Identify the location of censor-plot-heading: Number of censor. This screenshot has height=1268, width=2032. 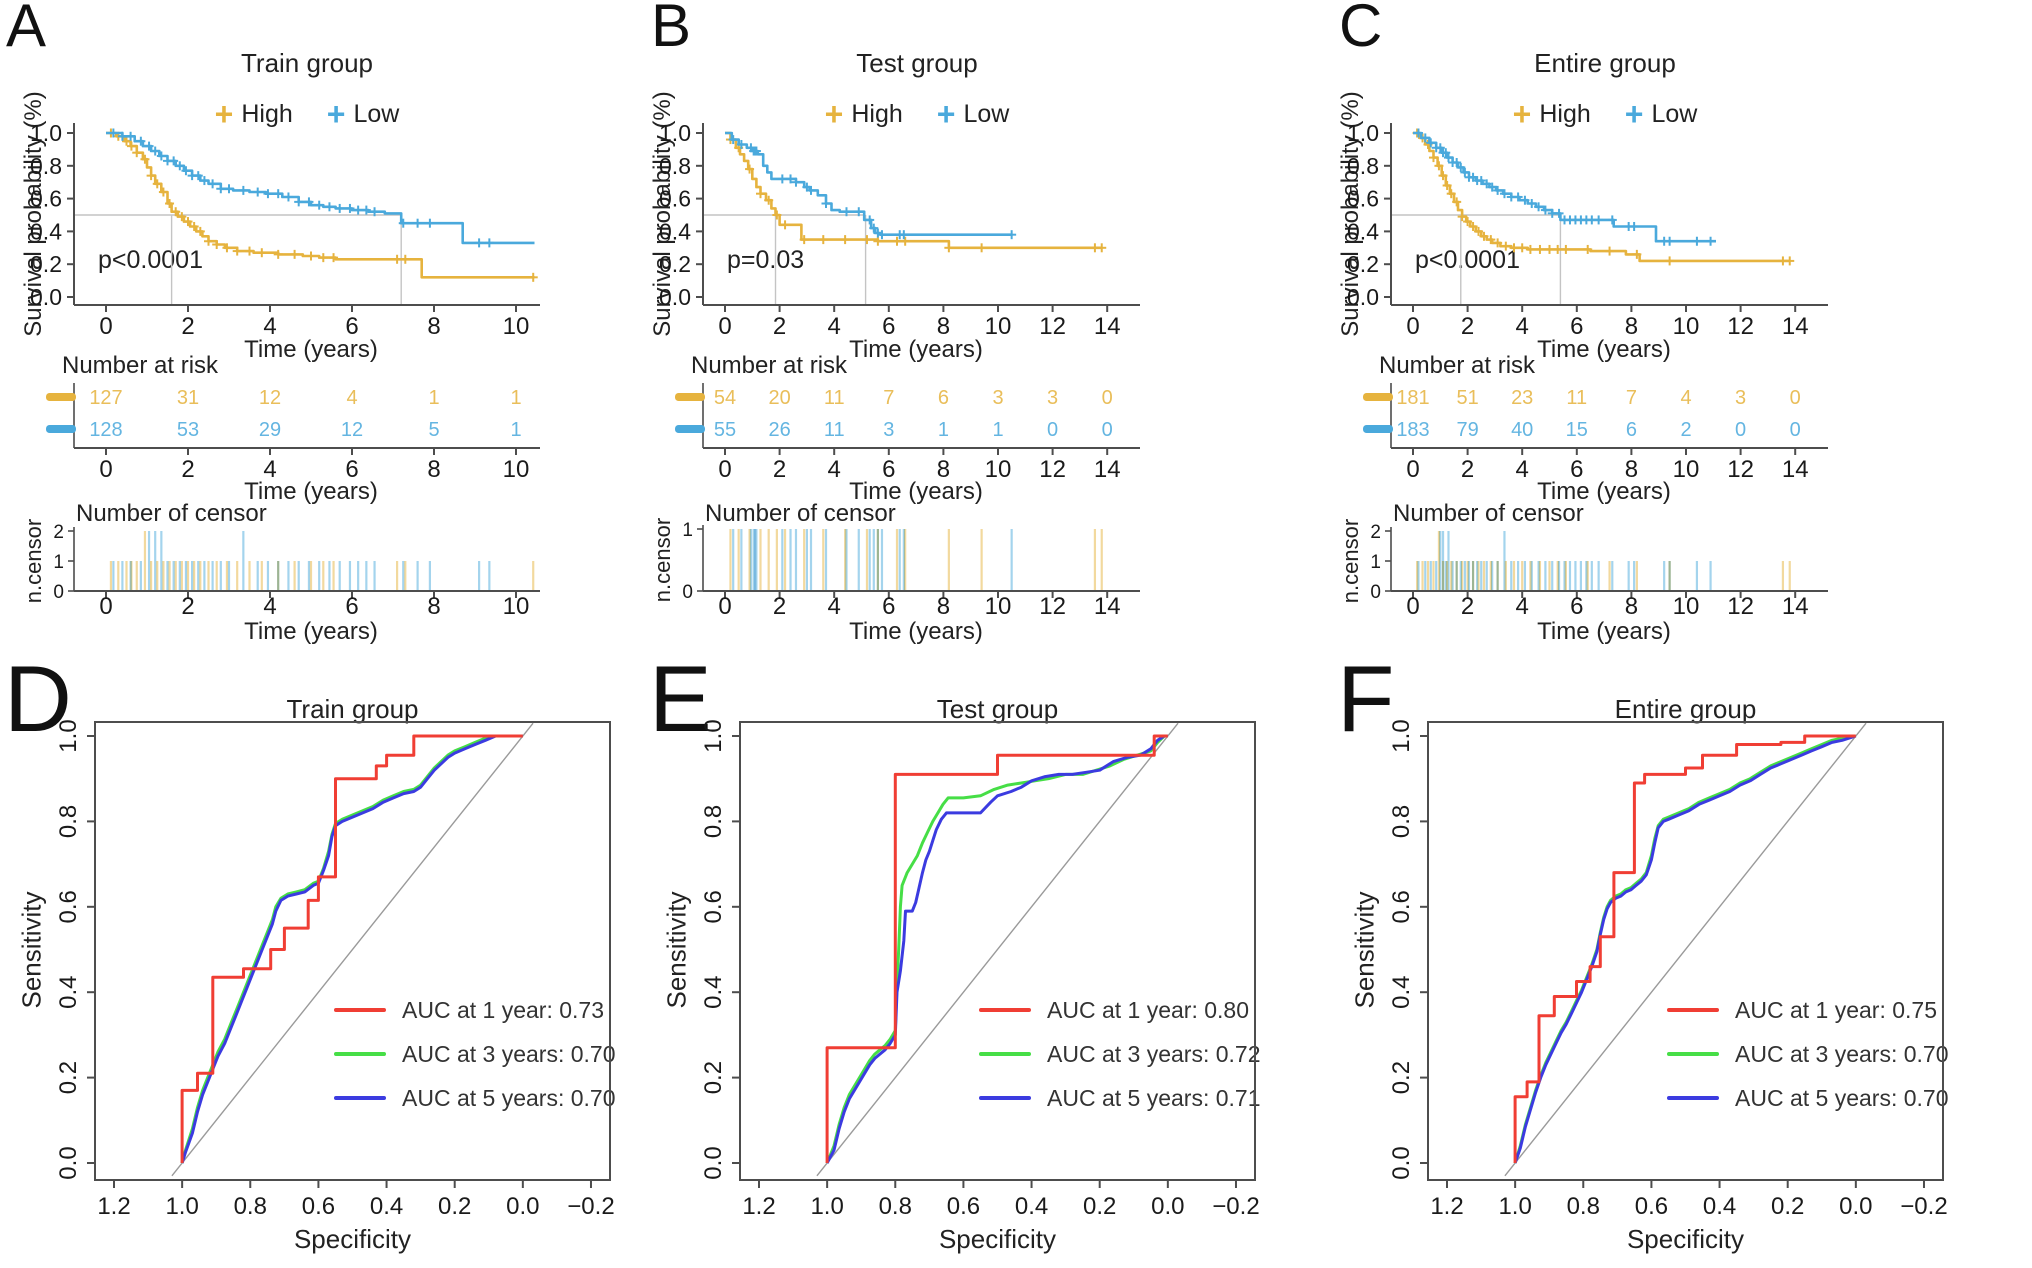
(1488, 513).